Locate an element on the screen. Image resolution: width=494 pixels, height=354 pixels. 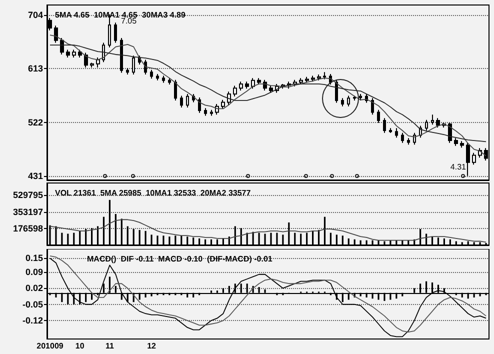
annotation: 4.31 is located at coordinates (458, 167).